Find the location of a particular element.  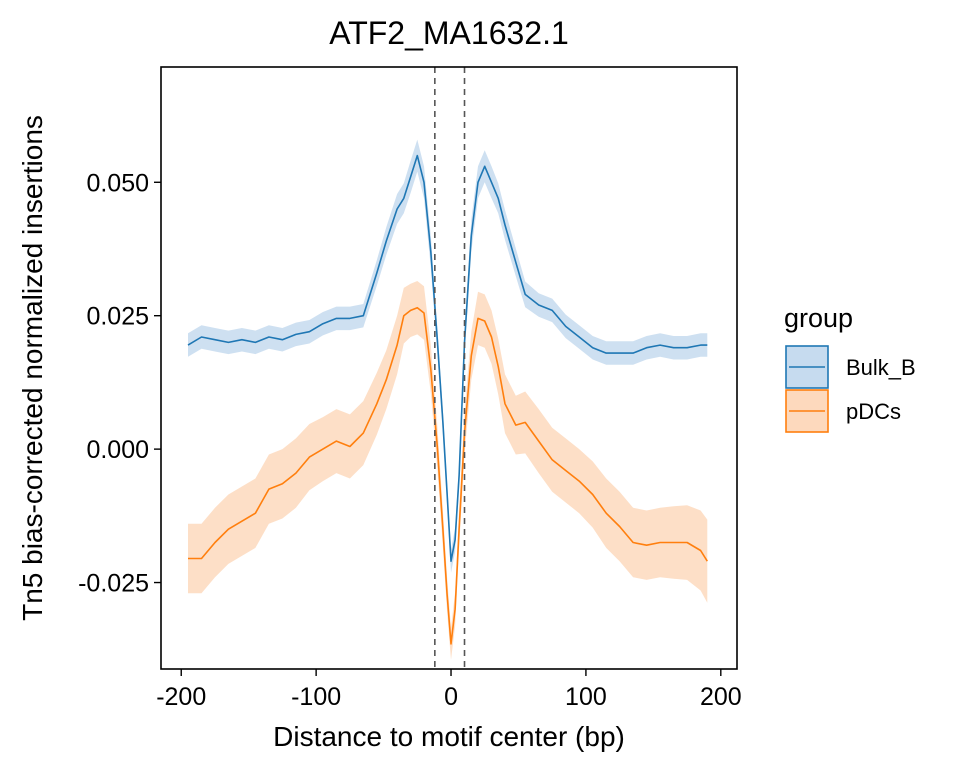

y-tick-label: 0.050 is located at coordinates (117, 183).